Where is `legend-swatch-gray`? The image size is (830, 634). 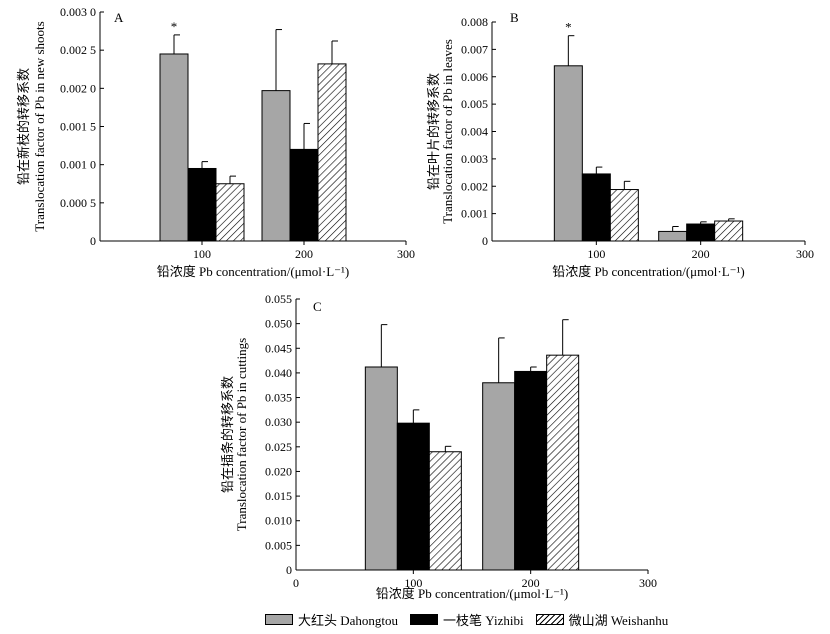
legend-swatch-gray is located at coordinates (279, 619).